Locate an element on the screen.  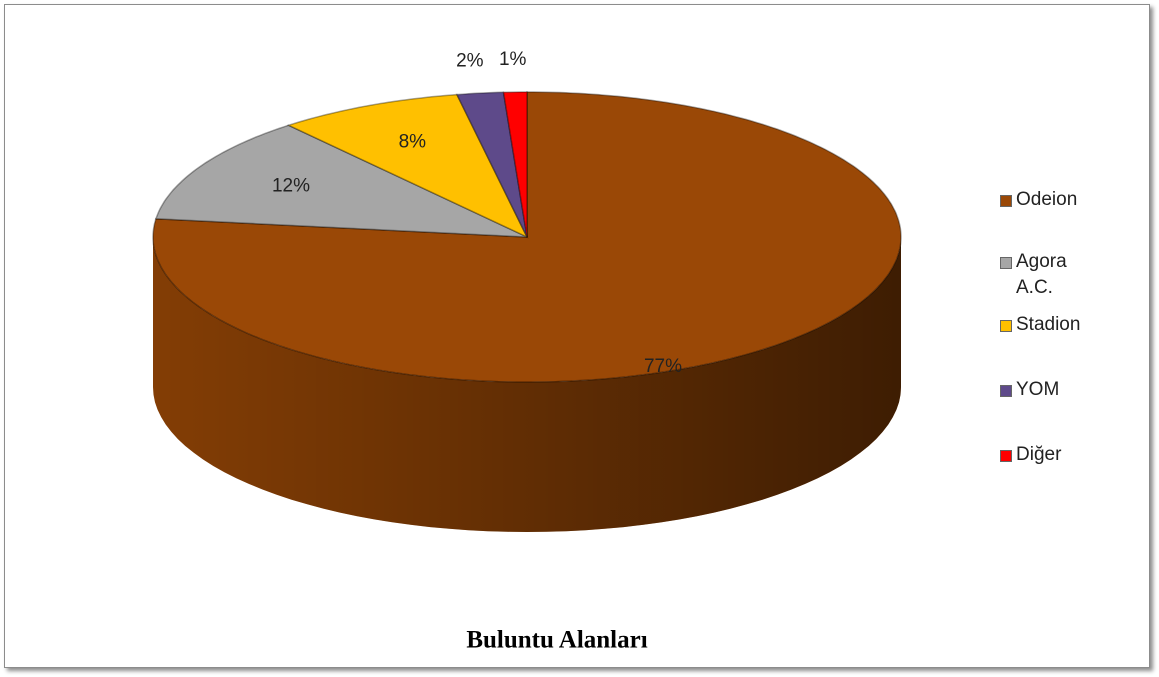
legend-item: Stadion is located at coordinates (1052, 325).